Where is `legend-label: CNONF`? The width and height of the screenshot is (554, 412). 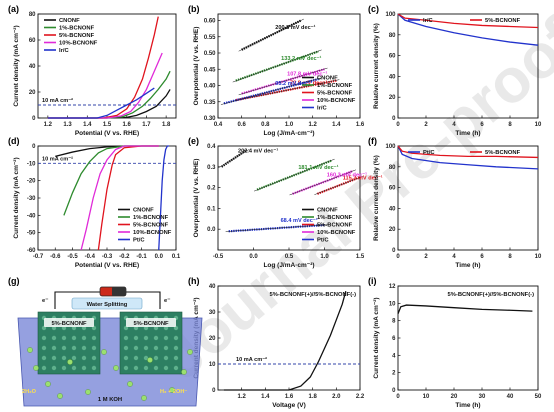 legend-label: CNONF is located at coordinates (327, 211).